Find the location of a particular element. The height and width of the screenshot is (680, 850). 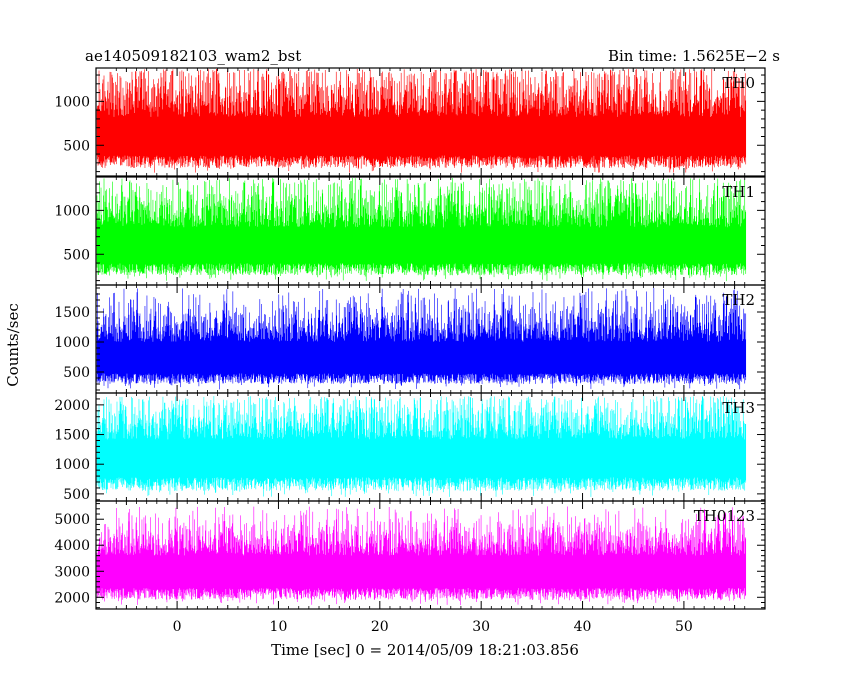

panel-th2: 500 1000 1500 TH2 is located at coordinates (410, 339).